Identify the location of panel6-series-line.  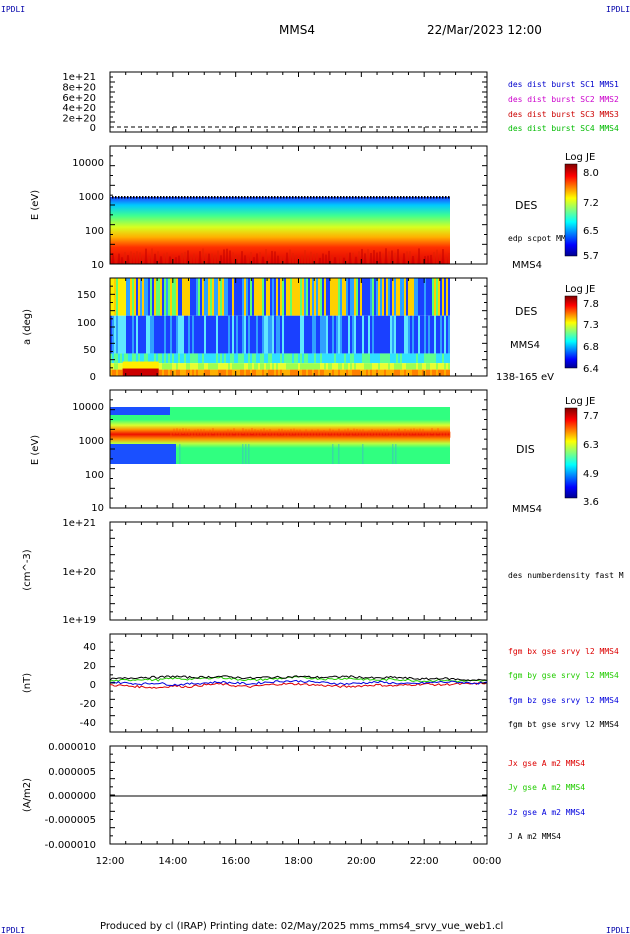
(298, 678).